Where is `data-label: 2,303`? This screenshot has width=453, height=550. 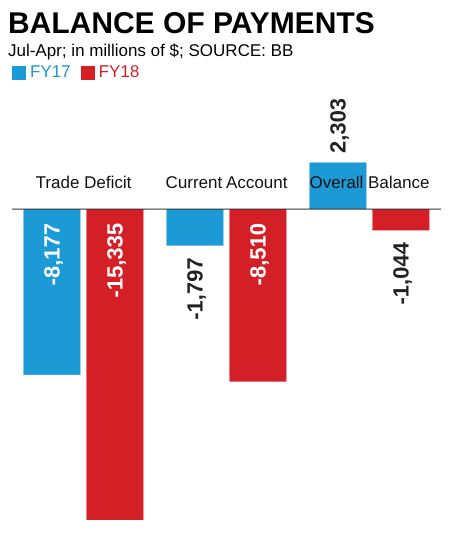 data-label: 2,303 is located at coordinates (337, 126).